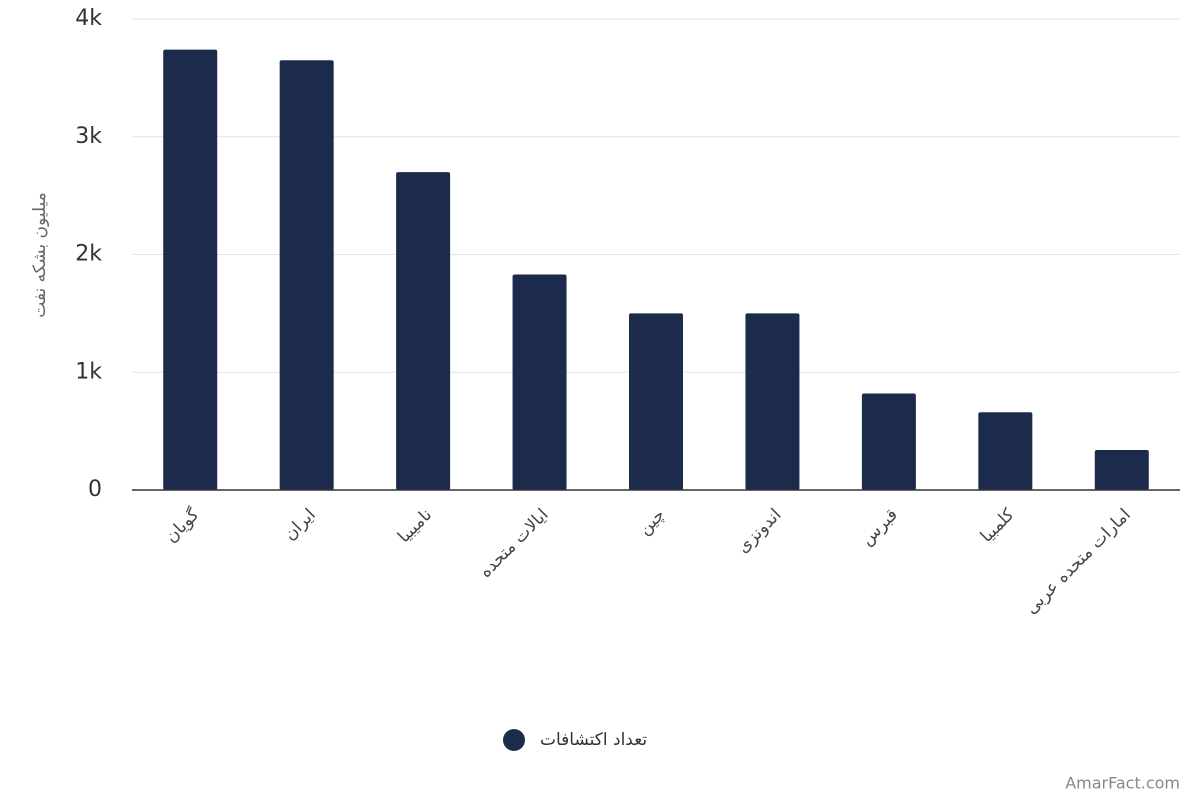 The width and height of the screenshot is (1200, 800). Describe the element at coordinates (95, 489) in the screenshot. I see `y-tick-label: 0` at that location.